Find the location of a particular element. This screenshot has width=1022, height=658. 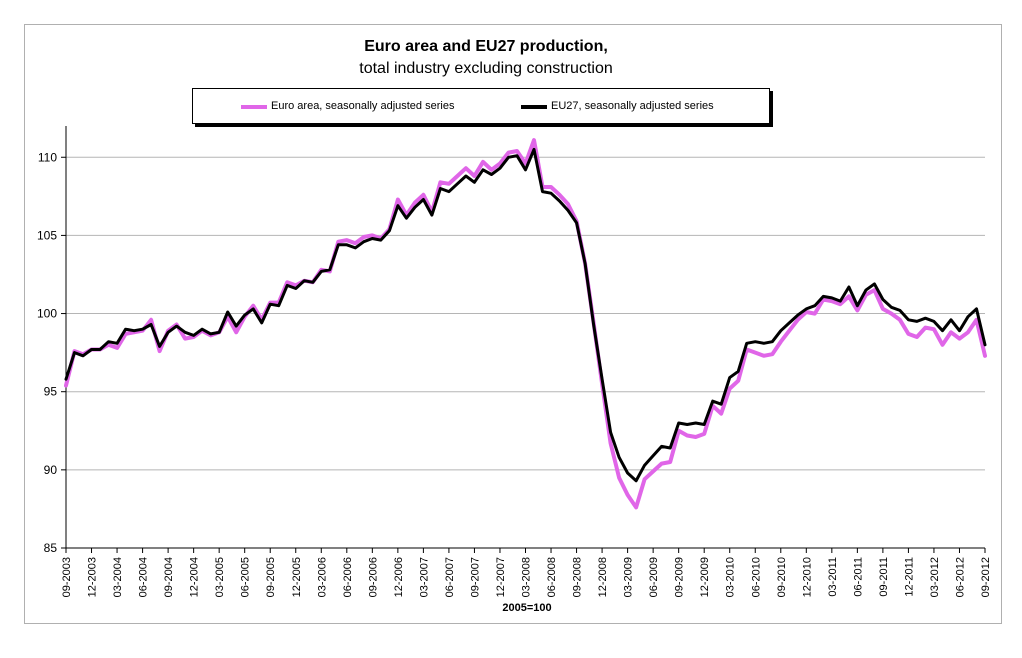

legend-item-eu27: EU27, seasonally adjusted series is located at coordinates (617, 106).